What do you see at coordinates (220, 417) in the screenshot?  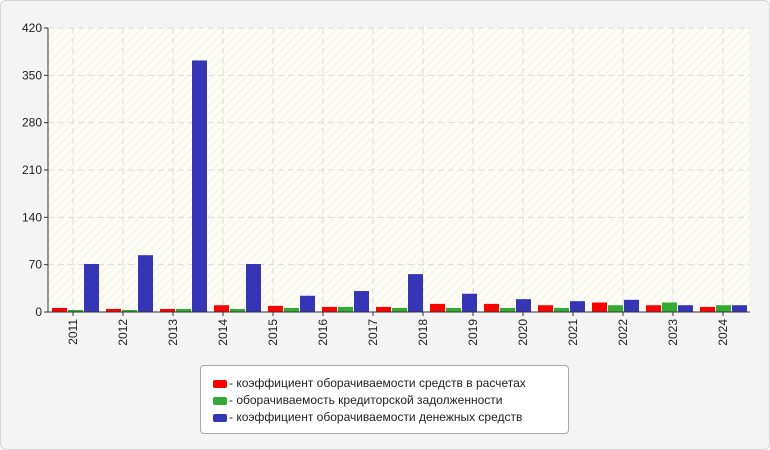 I see `legend-swatch-blue` at bounding box center [220, 417].